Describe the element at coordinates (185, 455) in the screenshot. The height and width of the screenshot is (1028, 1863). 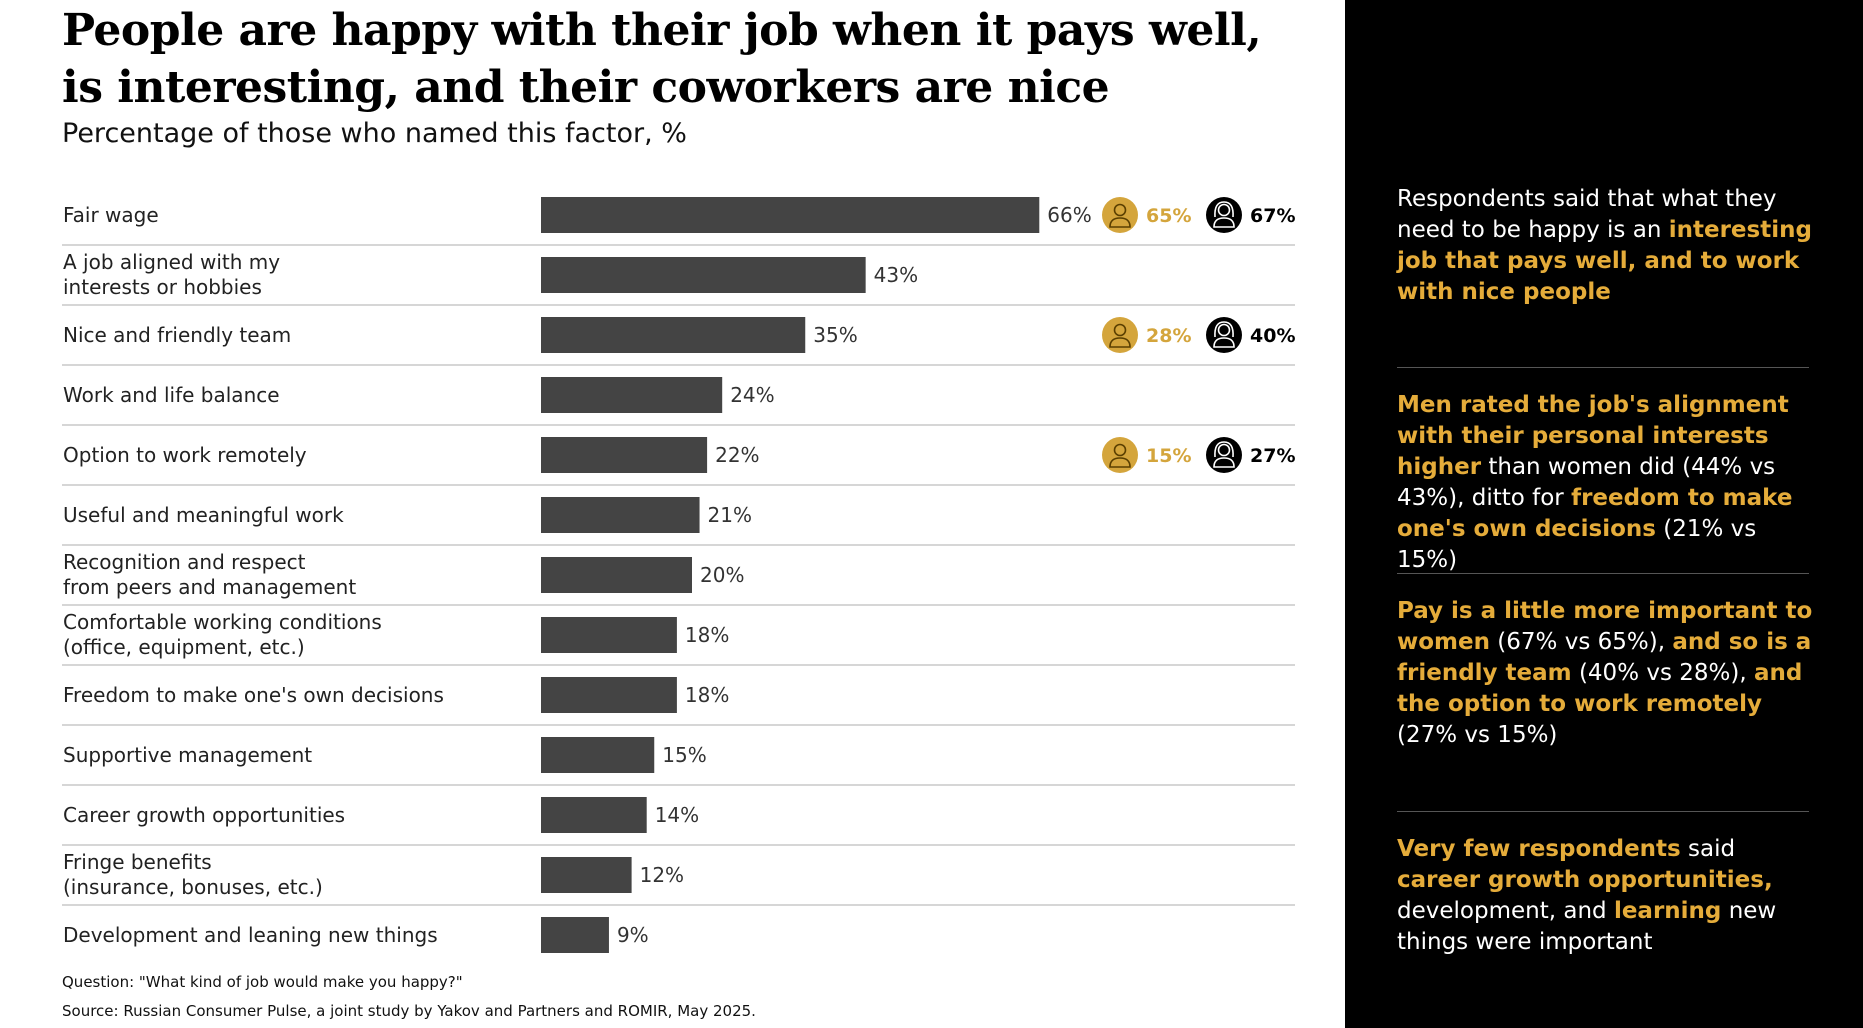
I see `category-label: Option to work remotely` at that location.